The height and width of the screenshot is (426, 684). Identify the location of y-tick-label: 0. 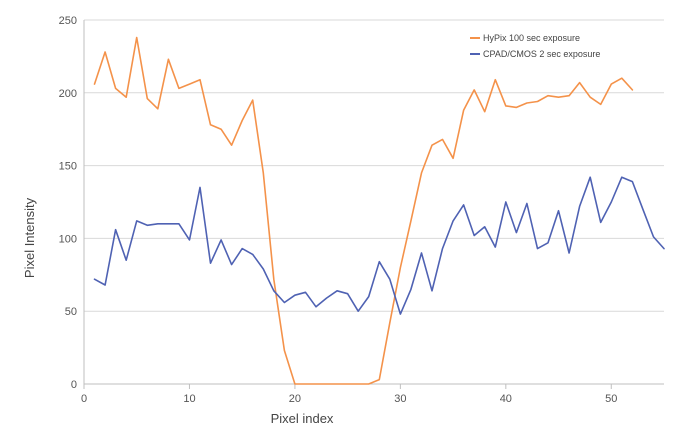
(74, 385).